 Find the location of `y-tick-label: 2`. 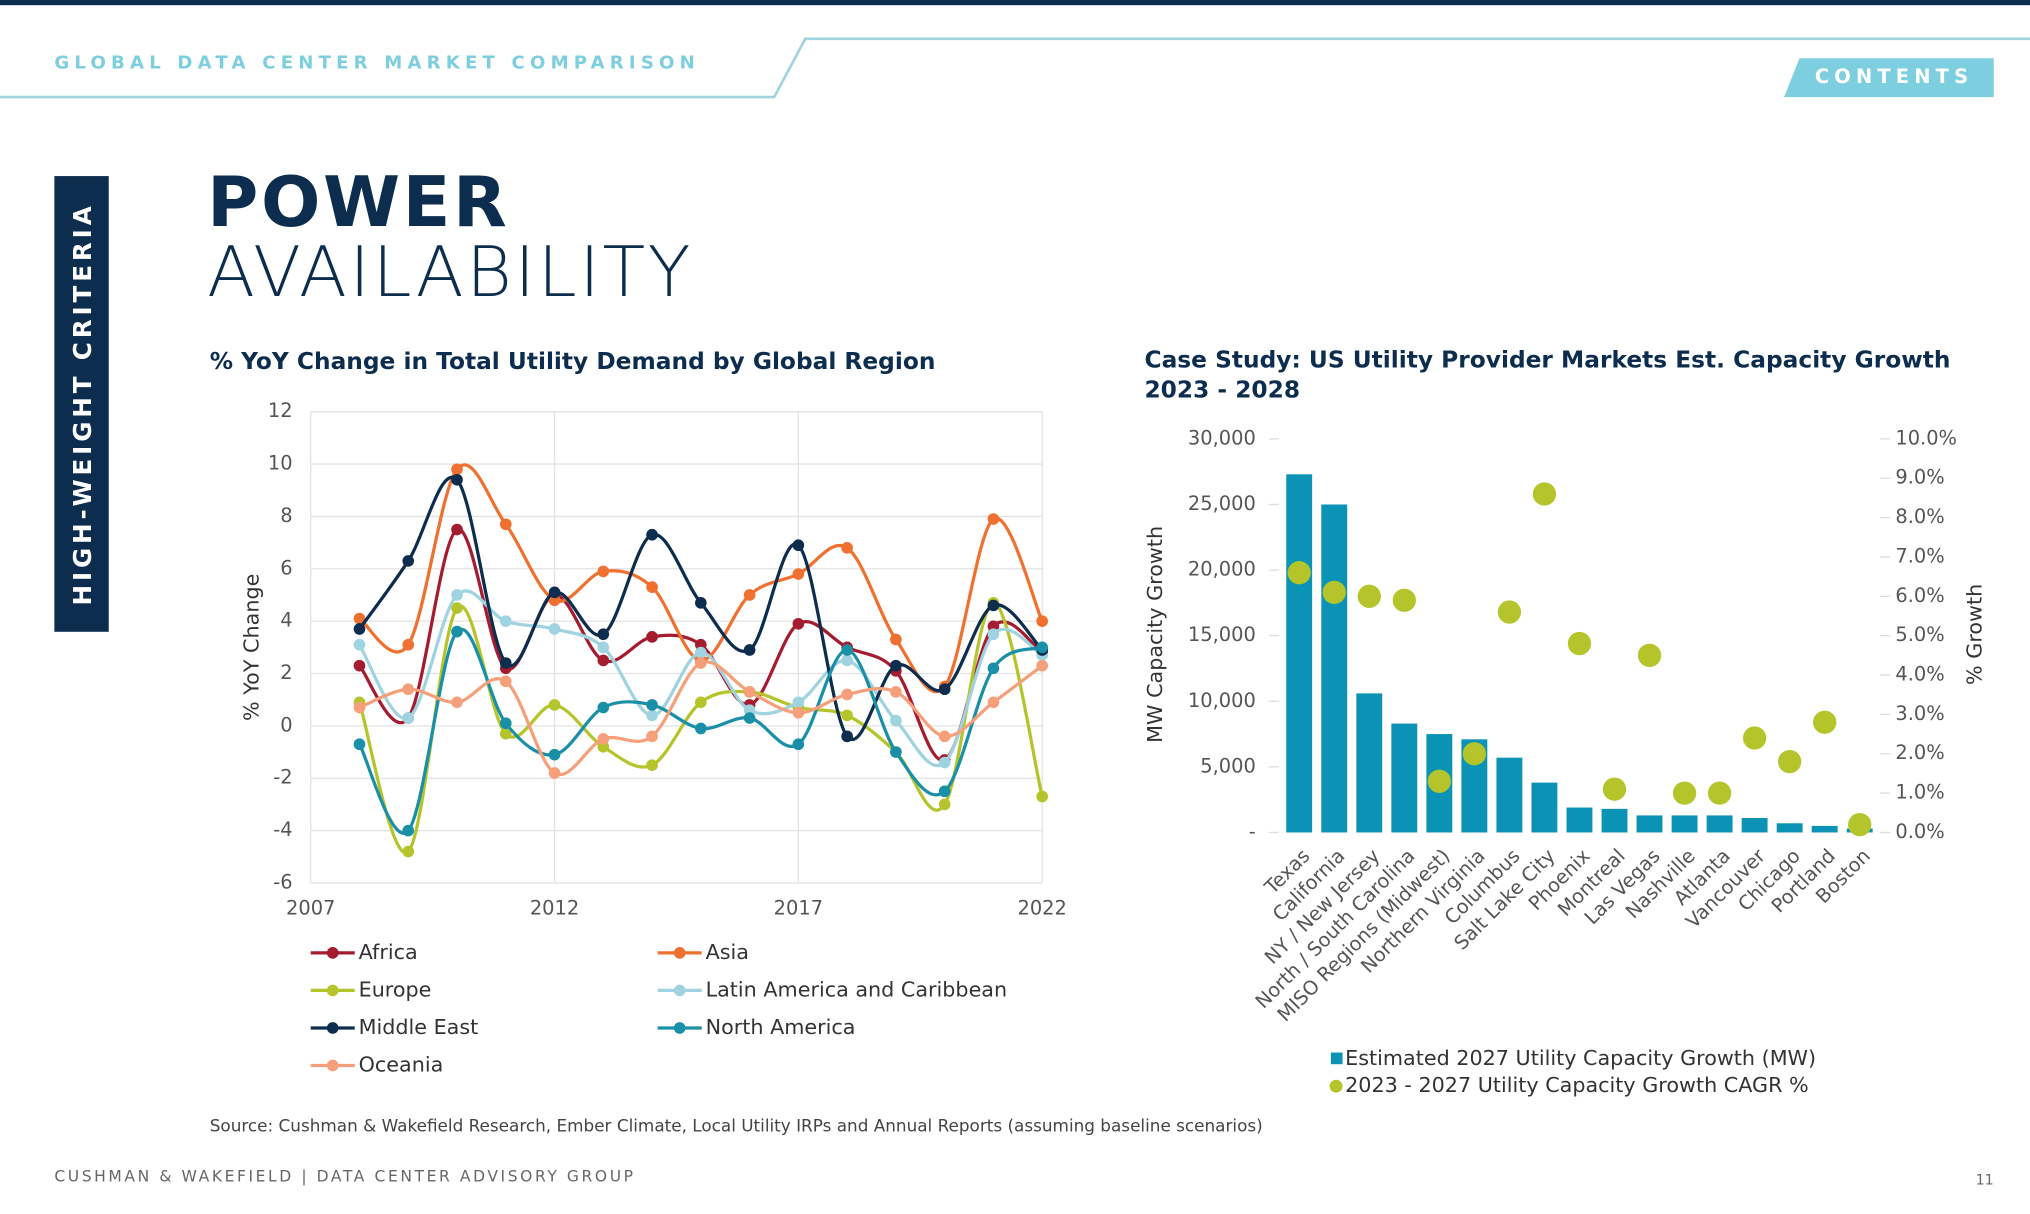

y-tick-label: 2 is located at coordinates (286, 672).